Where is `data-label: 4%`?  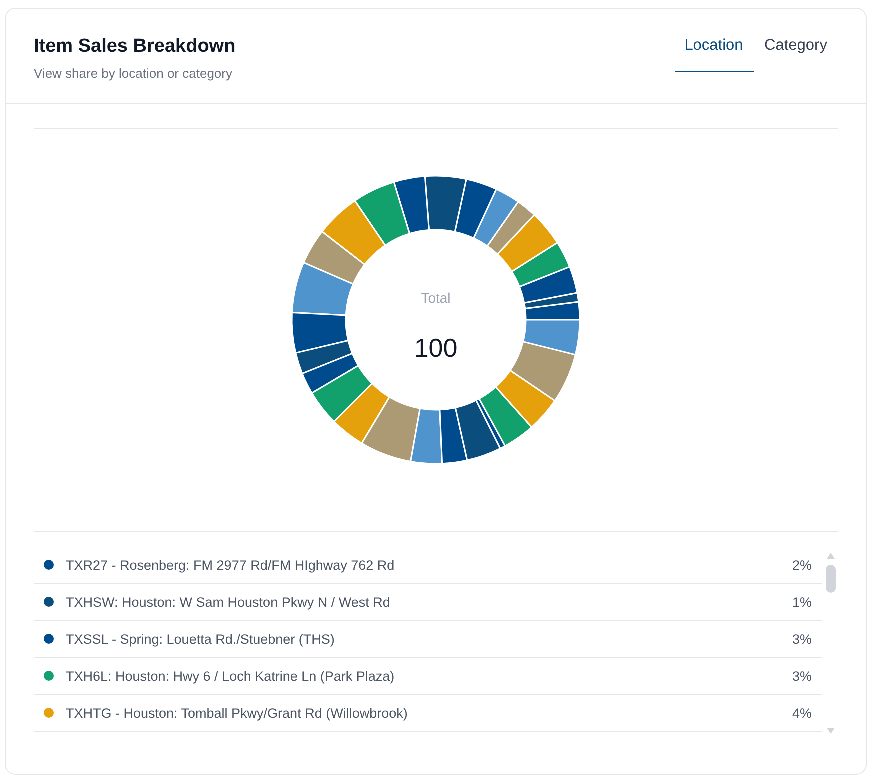
data-label: 4% is located at coordinates (802, 713).